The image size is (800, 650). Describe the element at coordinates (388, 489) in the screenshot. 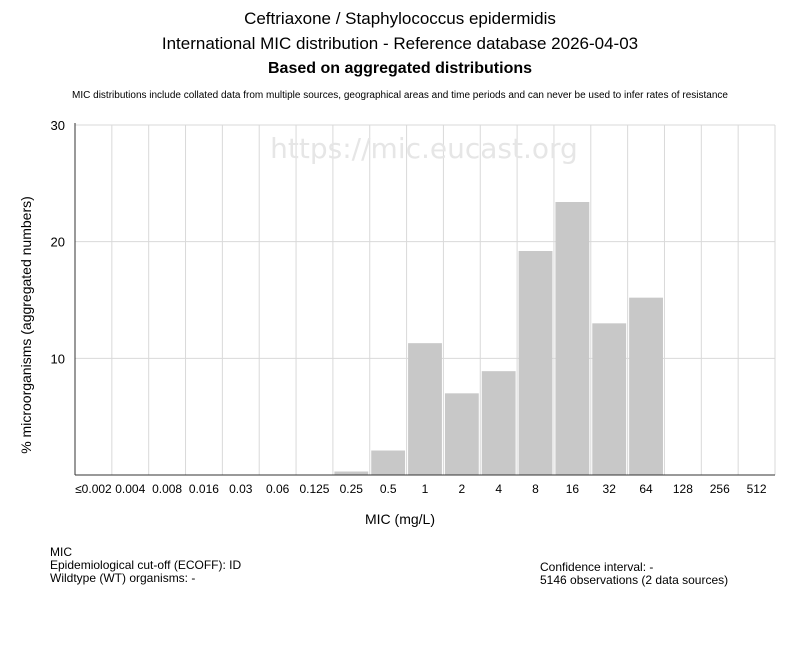

I see `x-tick-label: 0.5` at that location.